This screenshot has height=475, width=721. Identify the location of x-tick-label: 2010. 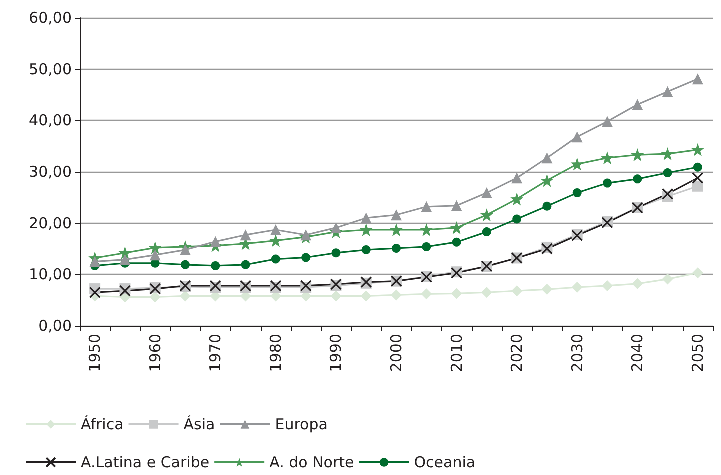
(457, 353).